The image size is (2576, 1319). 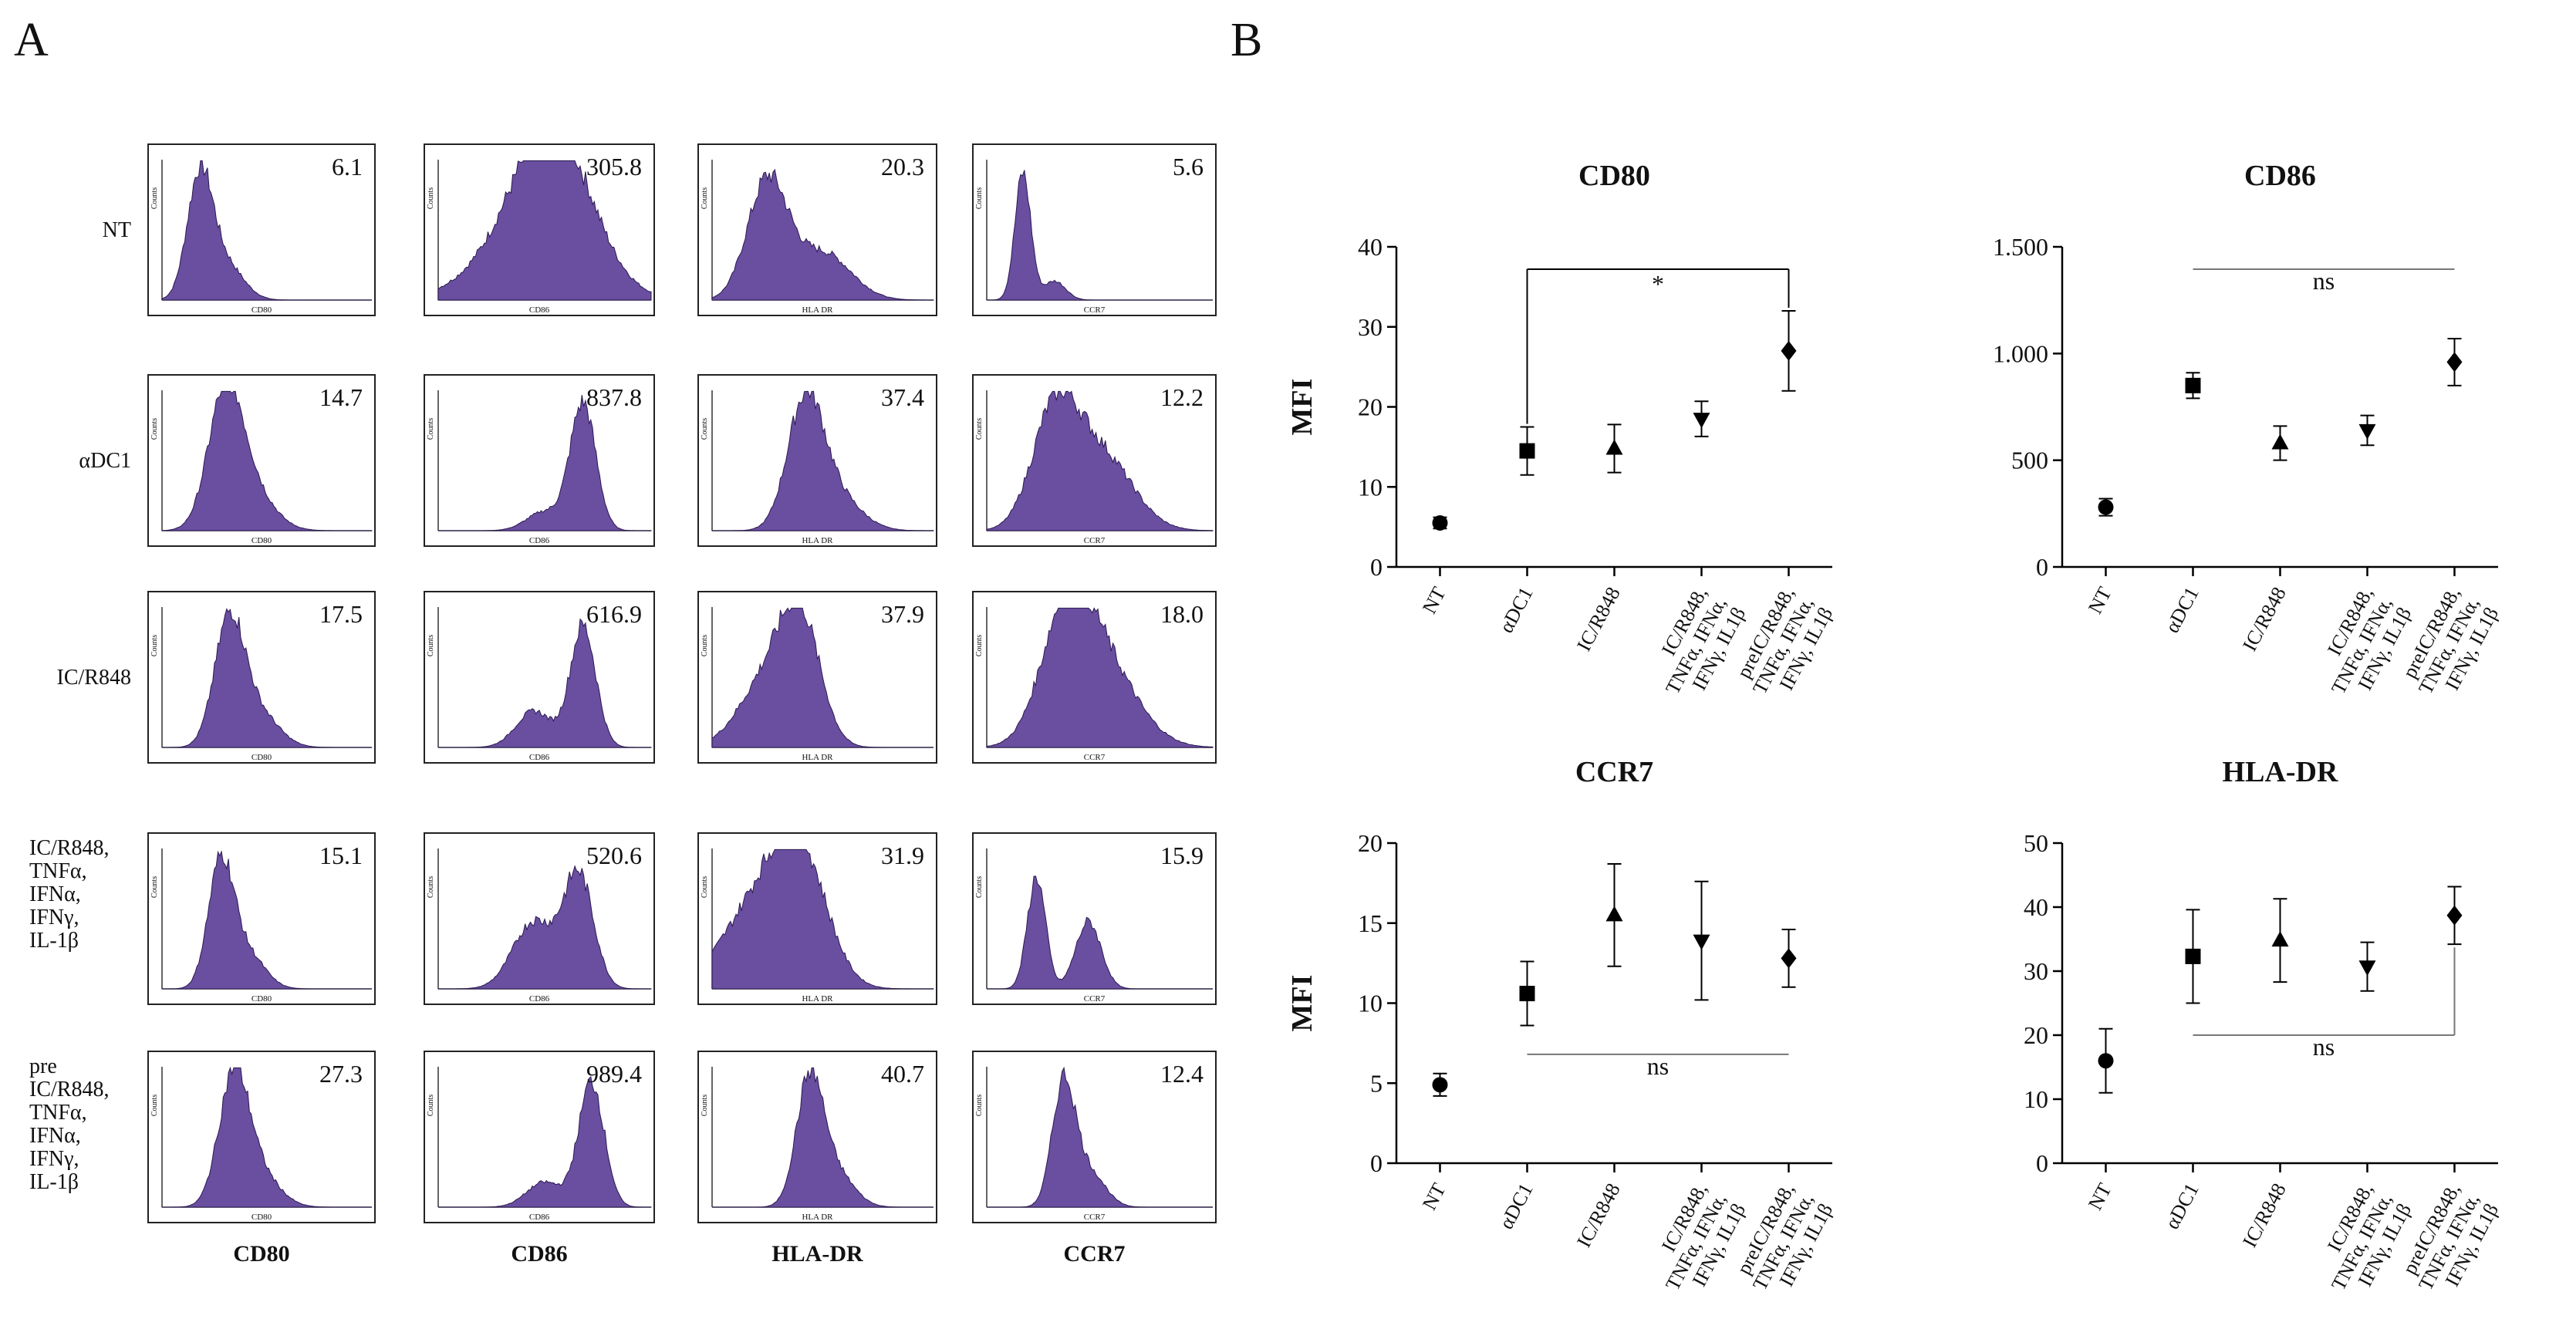 I want to click on histogram-value: 40.7, so click(x=902, y=1074).